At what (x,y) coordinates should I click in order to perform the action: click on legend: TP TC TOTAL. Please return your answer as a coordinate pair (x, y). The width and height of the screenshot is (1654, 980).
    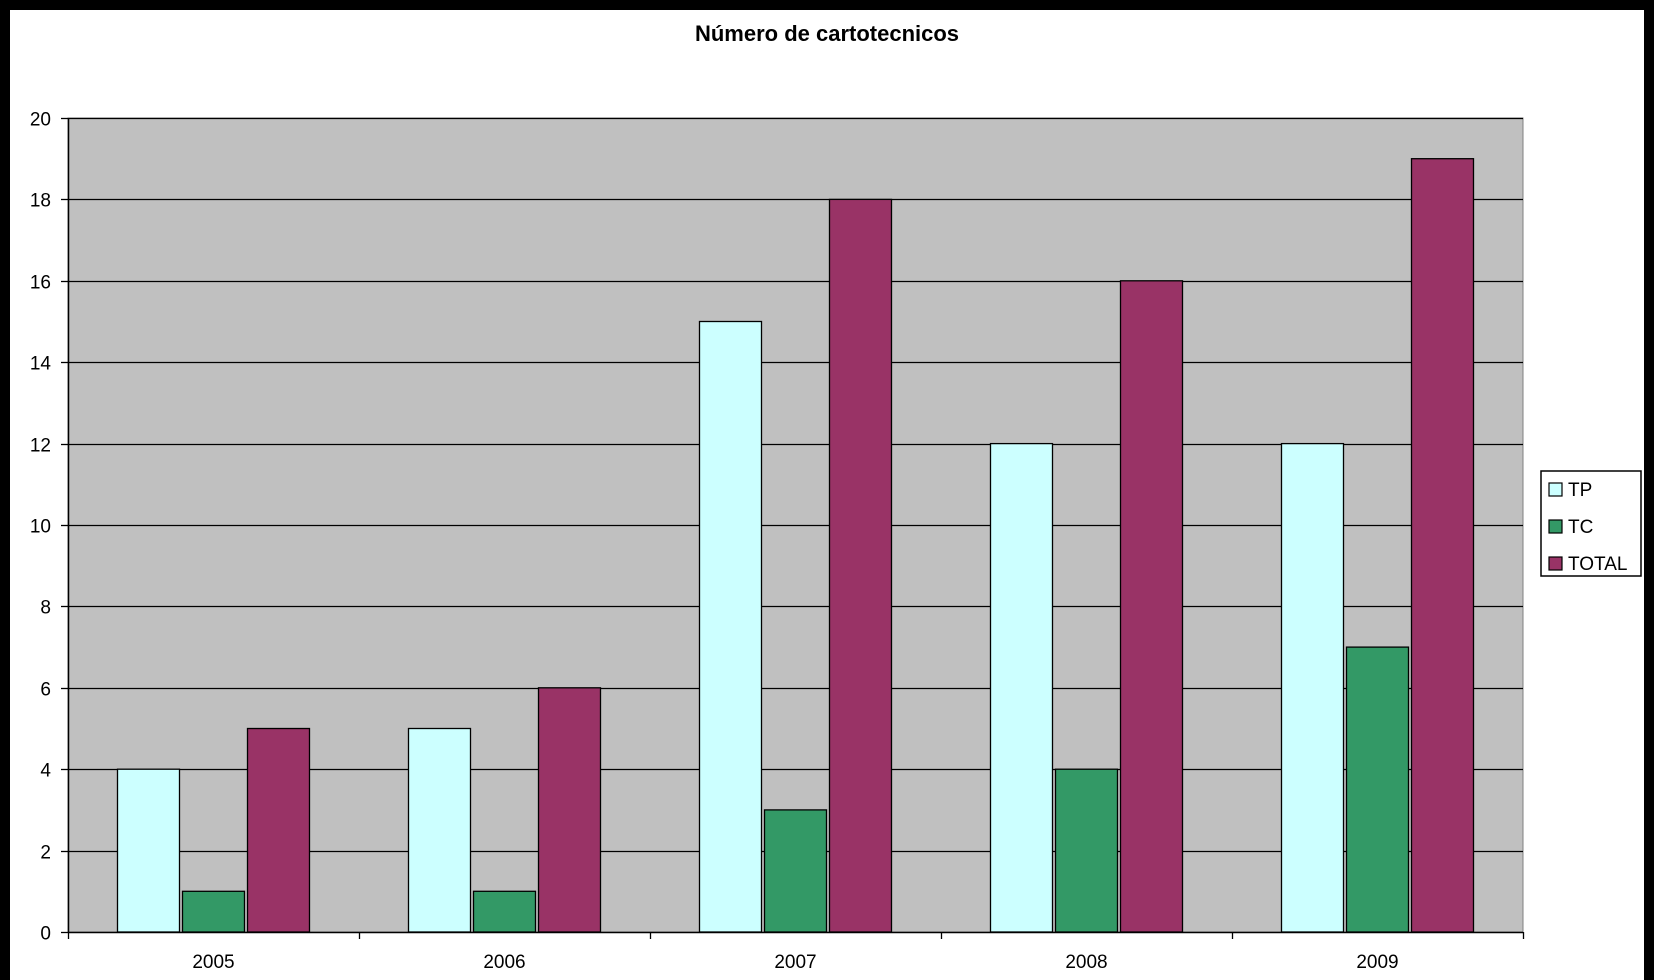
    Looking at the image, I should click on (1591, 523).